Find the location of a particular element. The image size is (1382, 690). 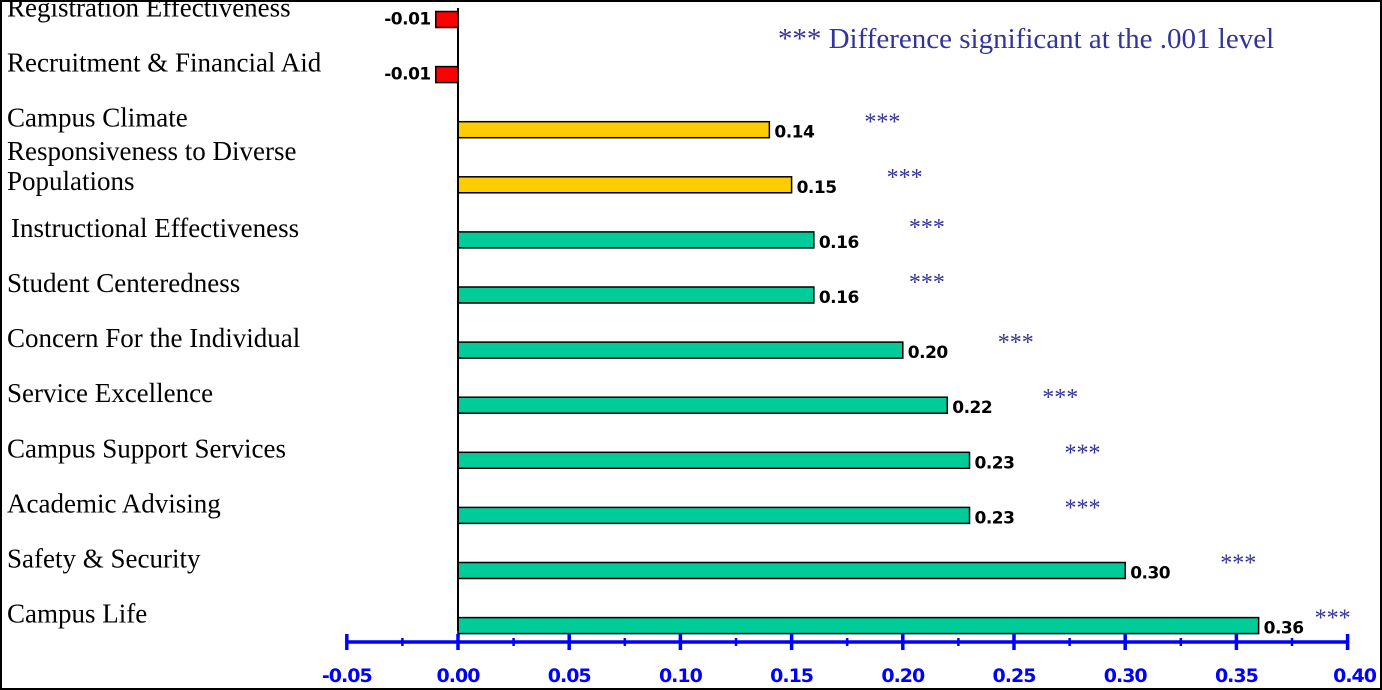

category-label: Campus Life is located at coordinates (77, 614).